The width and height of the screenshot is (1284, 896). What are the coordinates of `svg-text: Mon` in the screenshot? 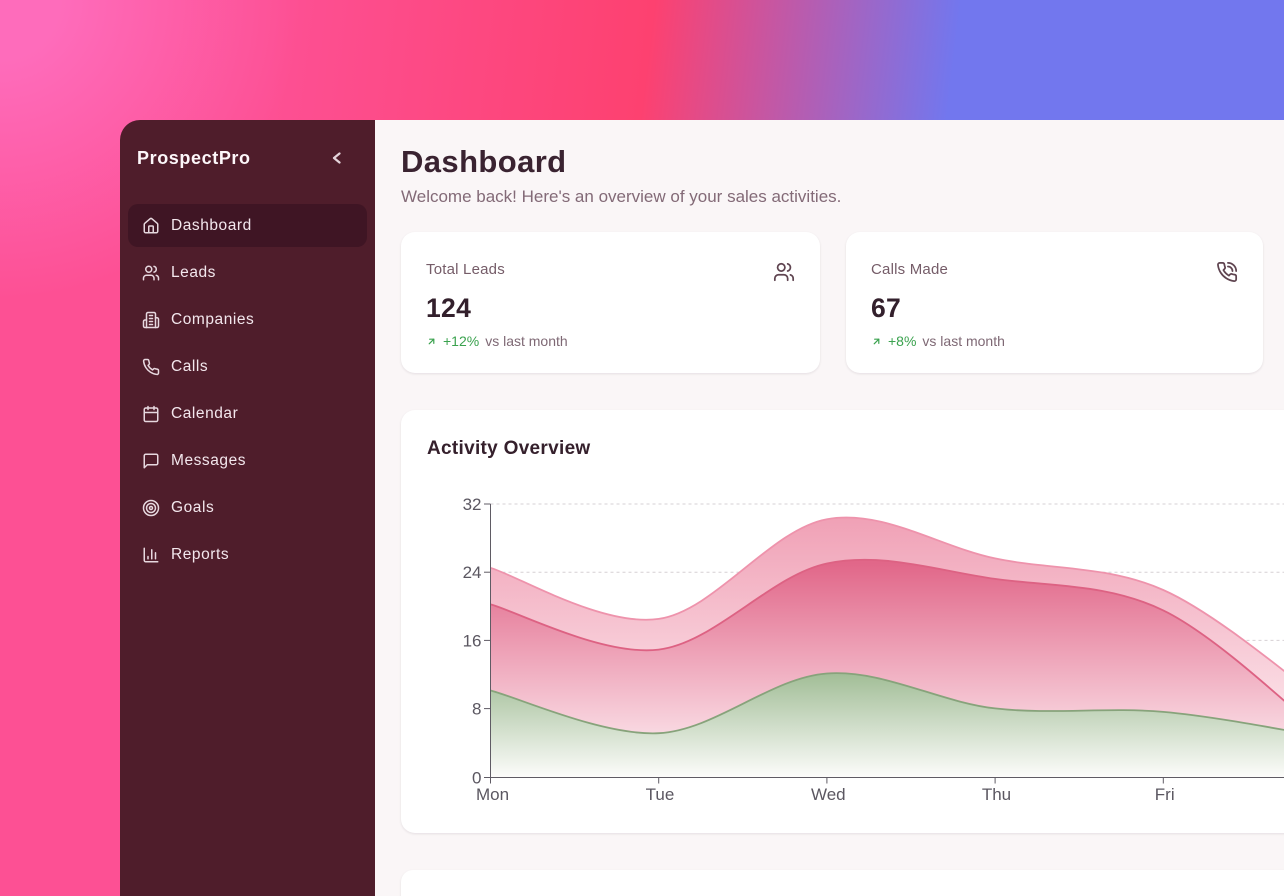 It's located at (492, 794).